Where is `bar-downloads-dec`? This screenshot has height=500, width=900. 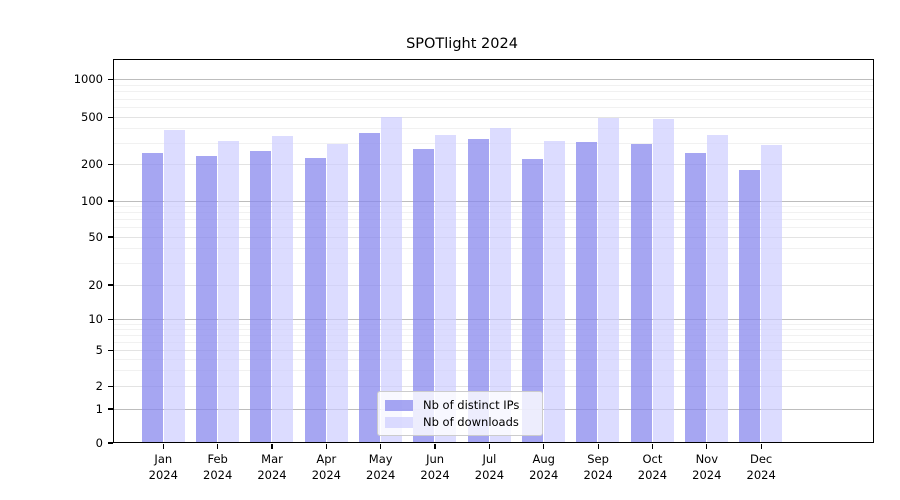 bar-downloads-dec is located at coordinates (772, 293).